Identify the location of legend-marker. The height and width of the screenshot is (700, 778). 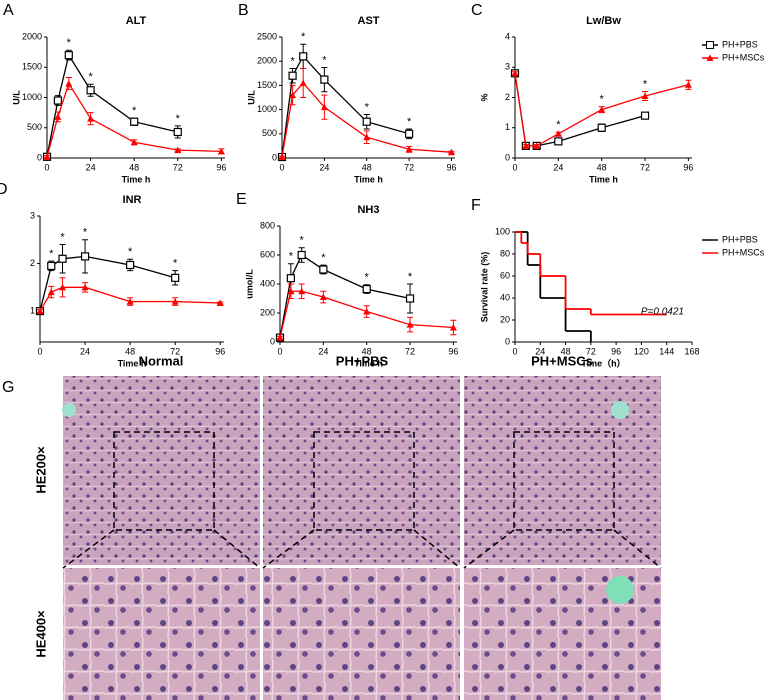
(710, 57).